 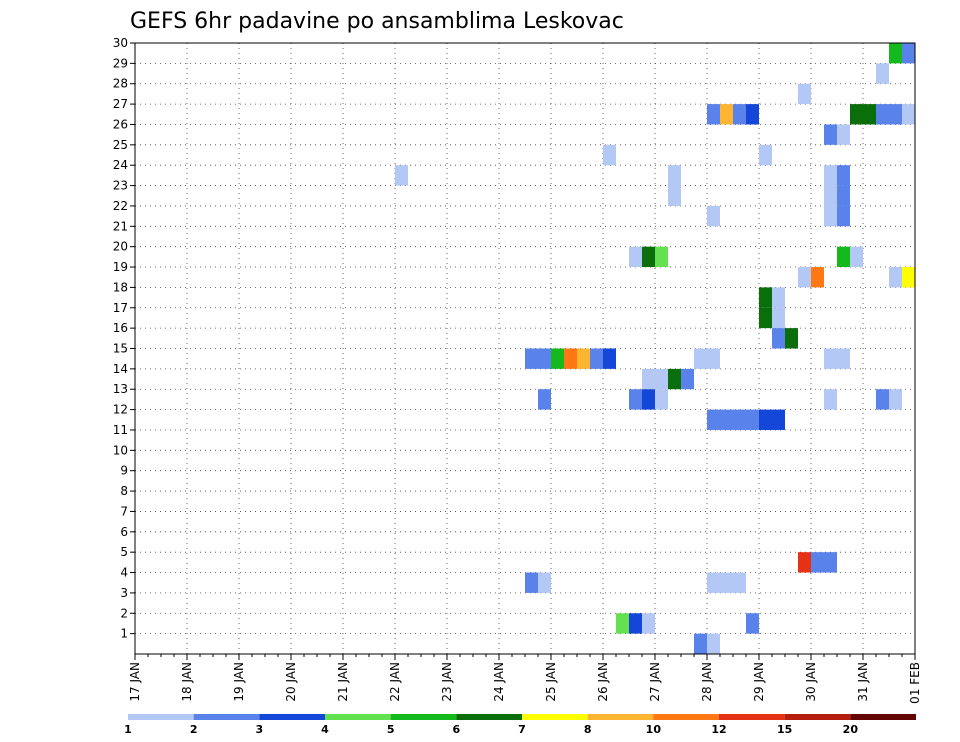 I want to click on x-tick-label: 17 JAN, so click(x=135, y=682).